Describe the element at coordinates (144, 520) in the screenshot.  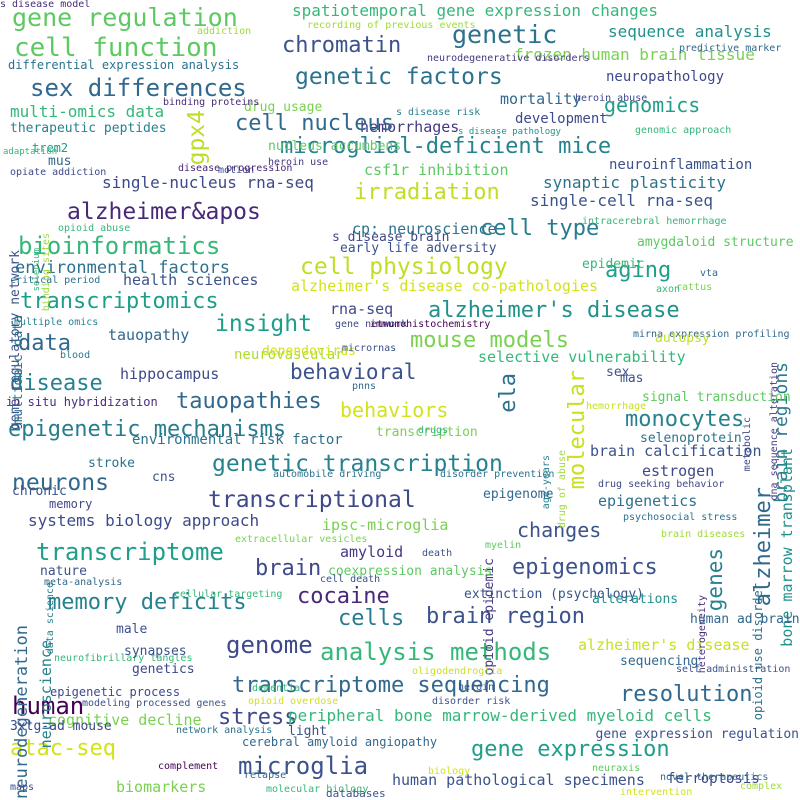
I see `cloud-word: systems biology approach` at that location.